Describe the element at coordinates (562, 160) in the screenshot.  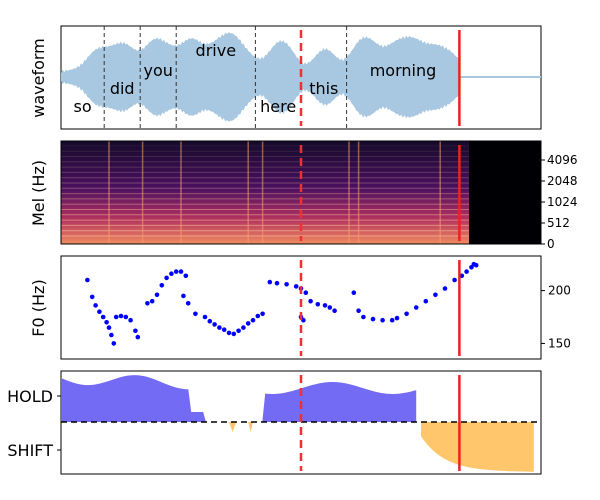
I see `mel-tick-label: 4096` at that location.